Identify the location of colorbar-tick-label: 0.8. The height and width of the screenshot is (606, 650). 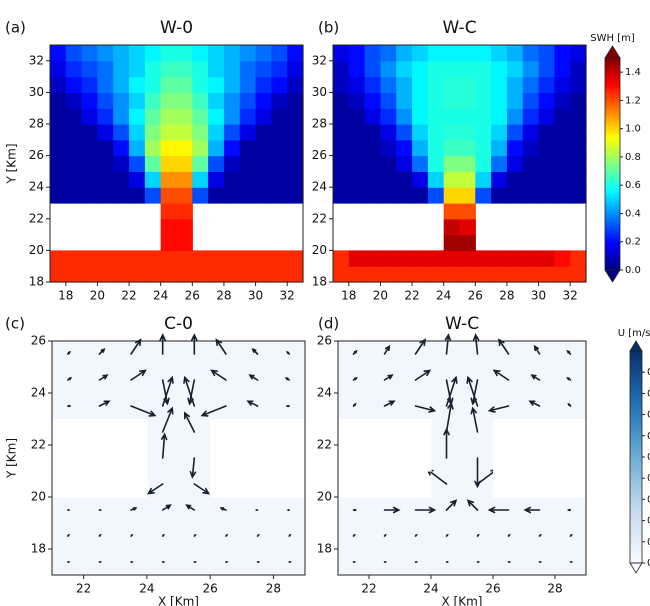
(633, 157).